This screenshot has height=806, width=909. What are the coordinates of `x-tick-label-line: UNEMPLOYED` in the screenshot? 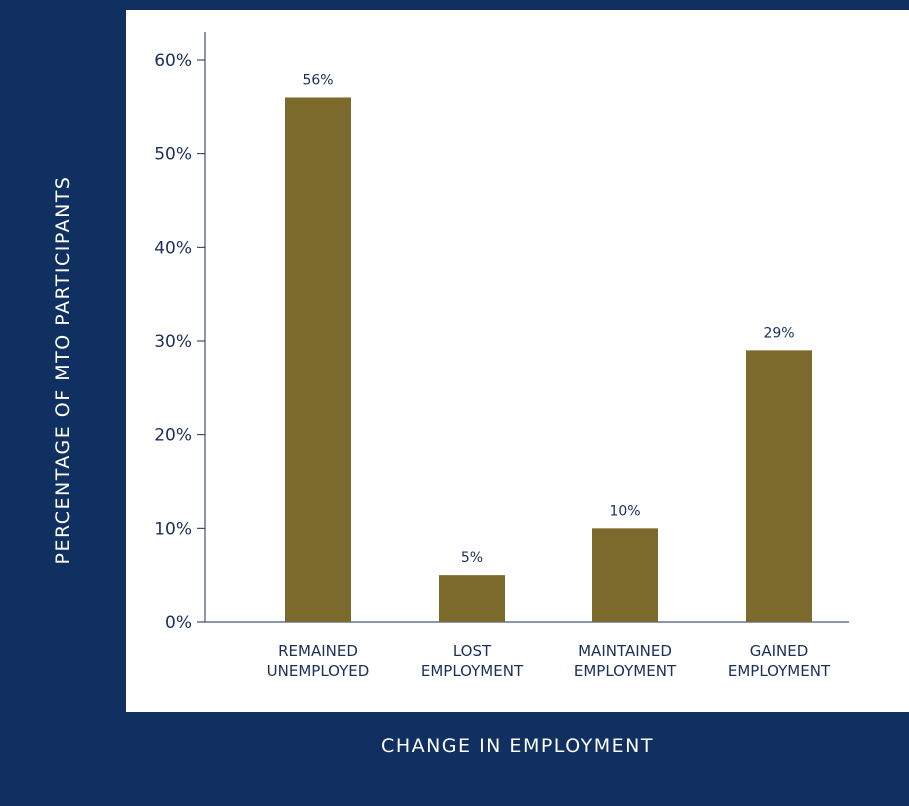 It's located at (318, 671).